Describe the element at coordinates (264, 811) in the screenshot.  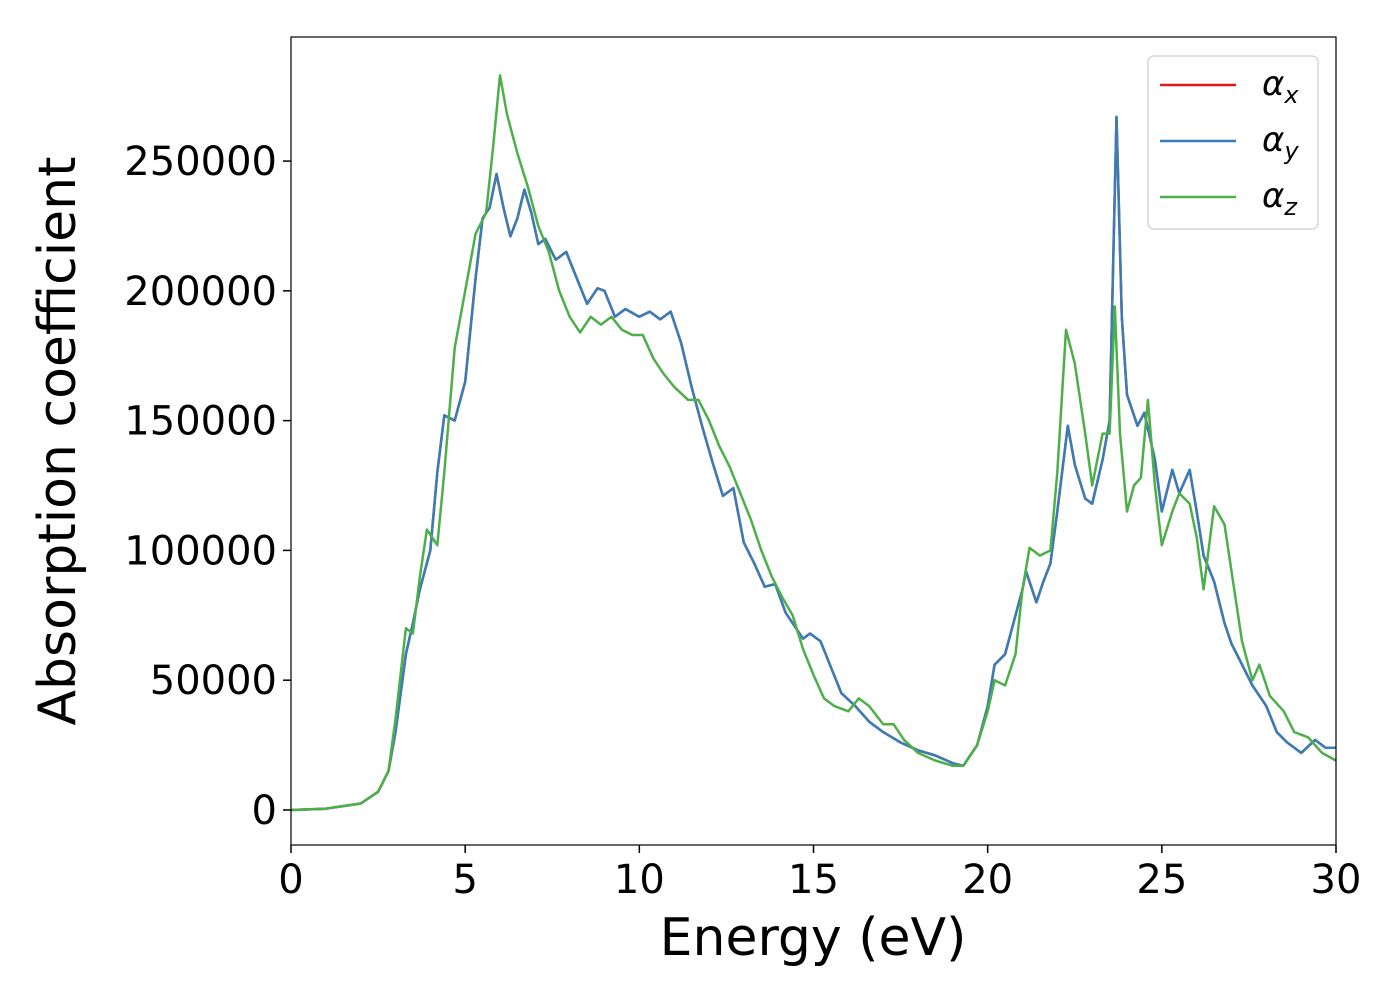
I see `y-tick-label: 0` at that location.